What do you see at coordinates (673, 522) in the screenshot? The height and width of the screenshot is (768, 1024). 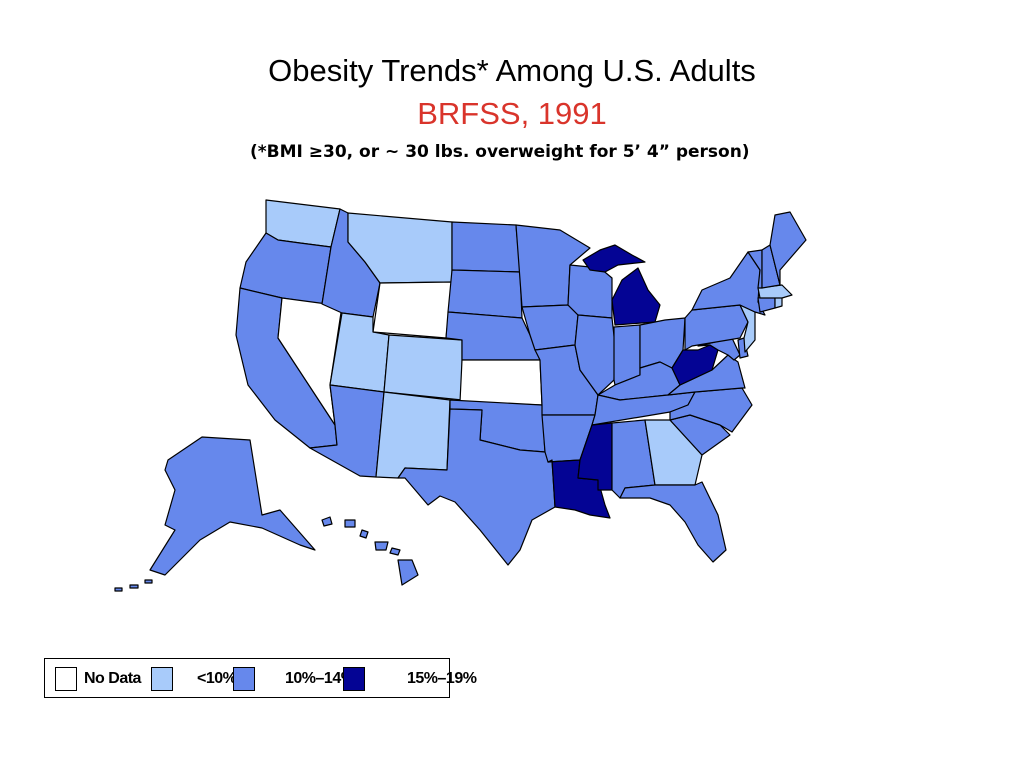 I see `state-FL` at bounding box center [673, 522].